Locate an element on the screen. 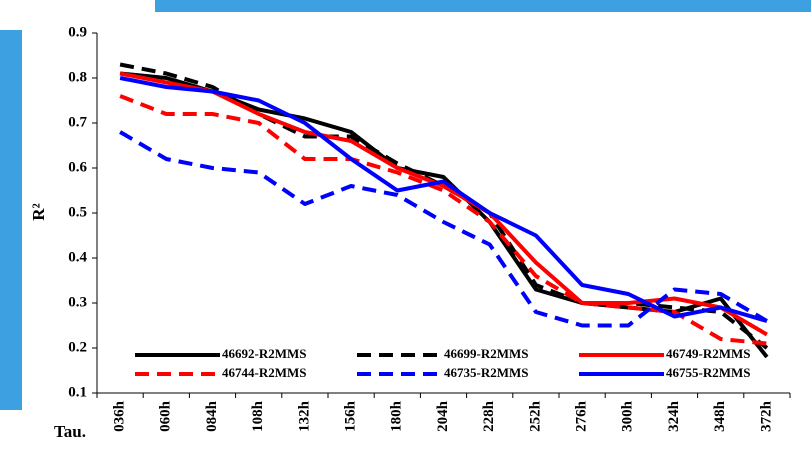 The image size is (811, 458). y-tick-label: 0.3 is located at coordinates (77, 302).